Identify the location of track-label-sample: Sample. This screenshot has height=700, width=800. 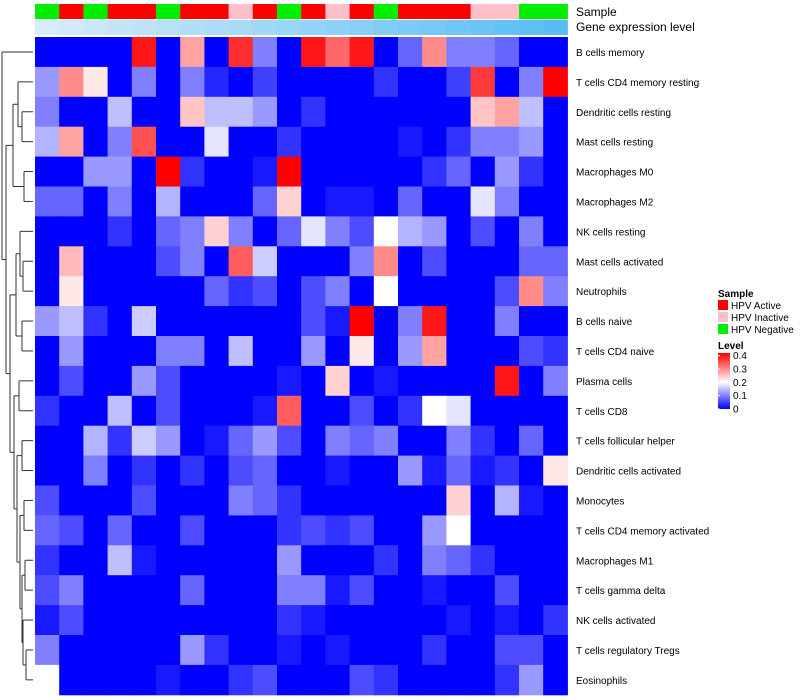
(596, 12).